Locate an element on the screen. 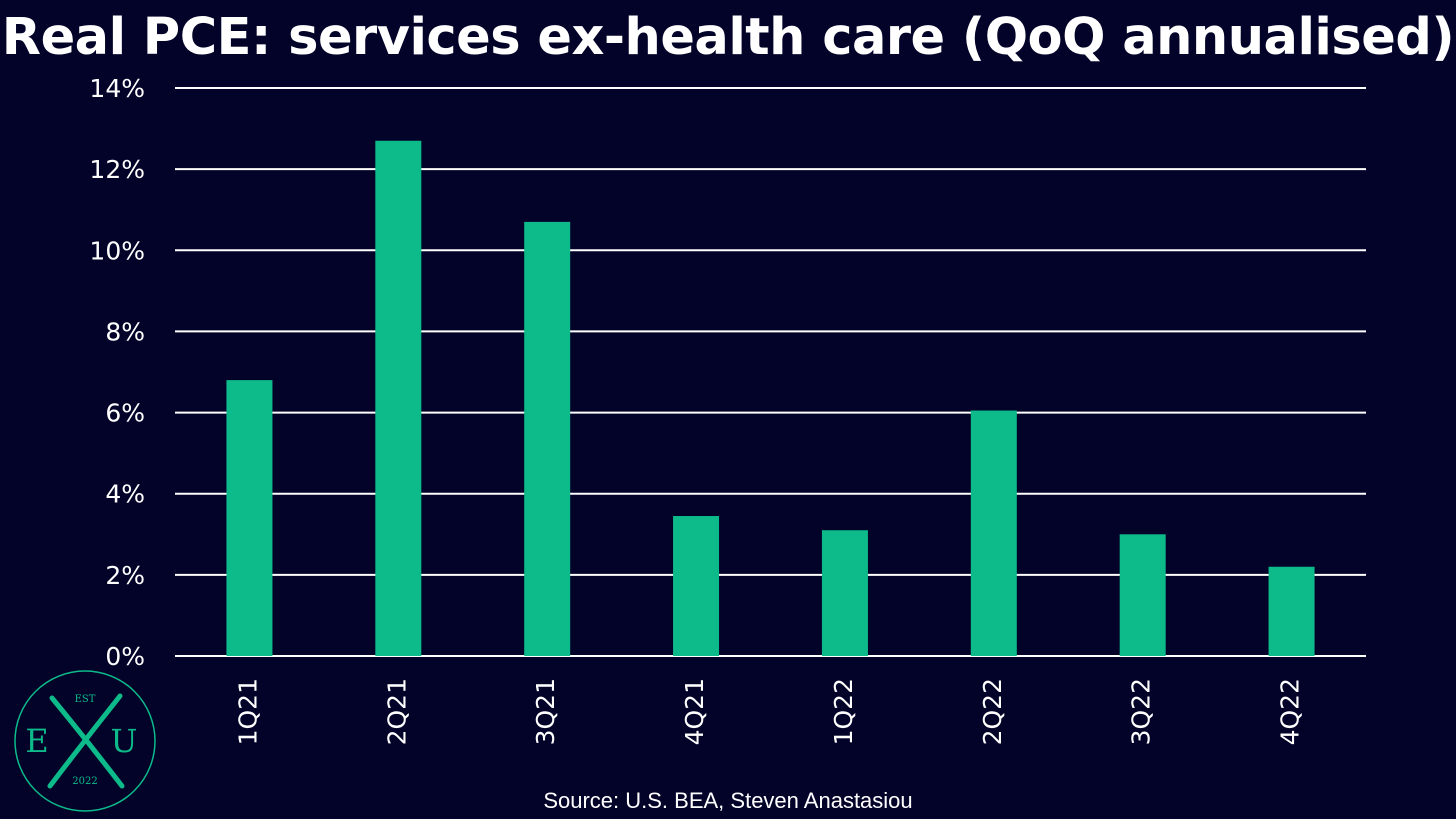 The height and width of the screenshot is (819, 1456). y-tick-label: 2% is located at coordinates (125, 575).